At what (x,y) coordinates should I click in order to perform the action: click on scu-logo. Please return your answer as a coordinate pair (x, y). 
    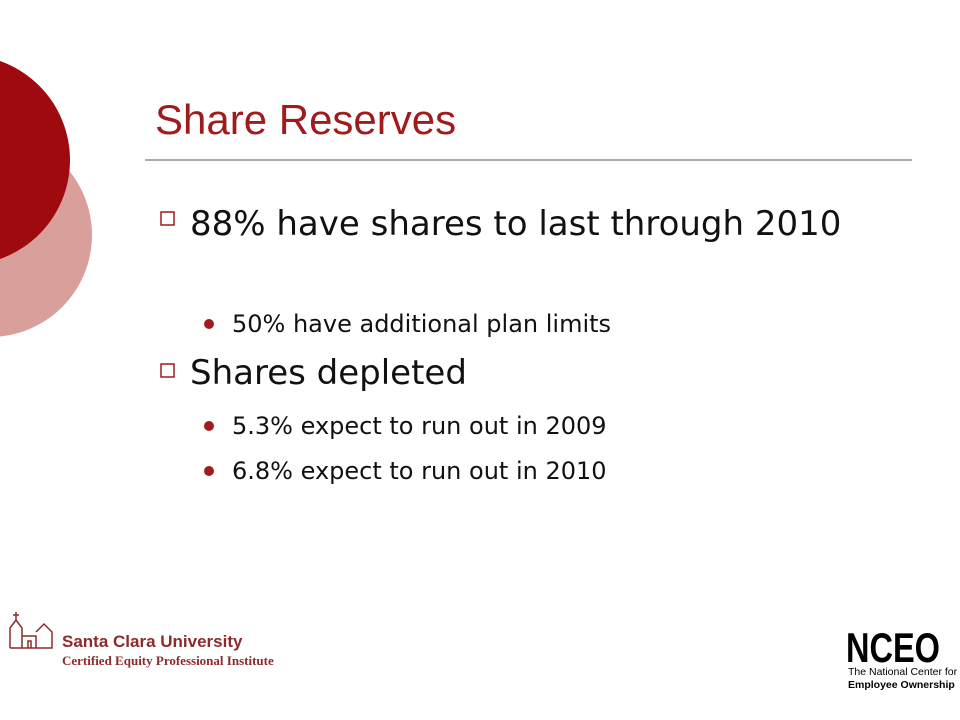
    Looking at the image, I should click on (31, 630).